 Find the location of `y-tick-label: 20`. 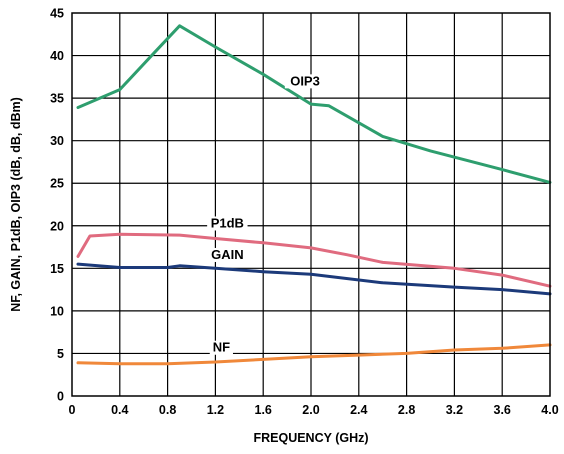

y-tick-label: 20 is located at coordinates (57, 226).